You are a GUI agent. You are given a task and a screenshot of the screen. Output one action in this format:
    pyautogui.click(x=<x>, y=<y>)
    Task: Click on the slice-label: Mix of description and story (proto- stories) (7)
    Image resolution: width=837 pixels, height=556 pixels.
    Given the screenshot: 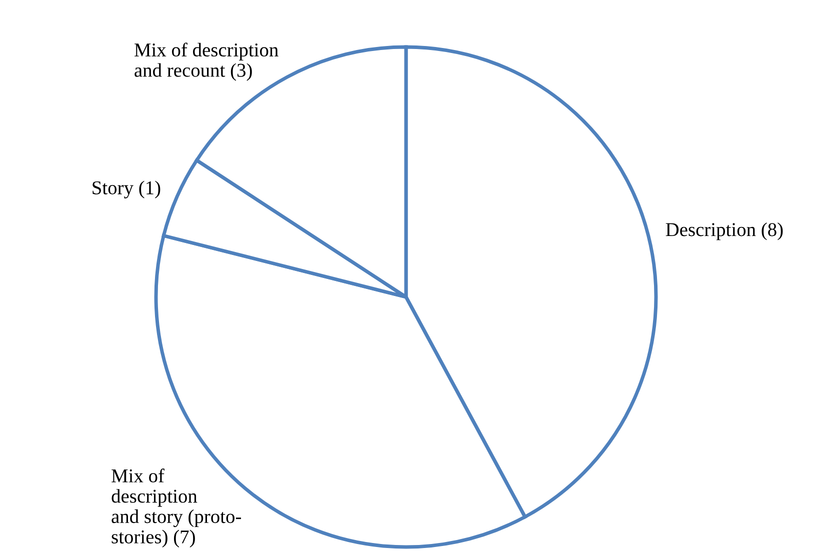 What is the action you would take?
    pyautogui.click(x=176, y=508)
    